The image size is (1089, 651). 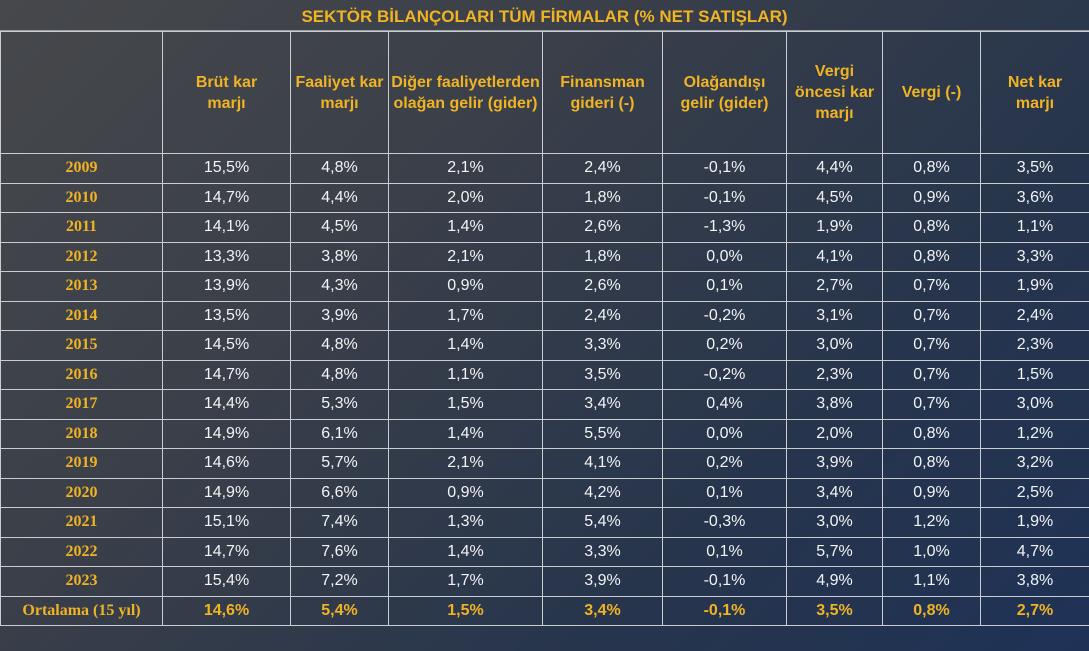 I want to click on cell-finance-expense: 2,6%, so click(x=602, y=227).